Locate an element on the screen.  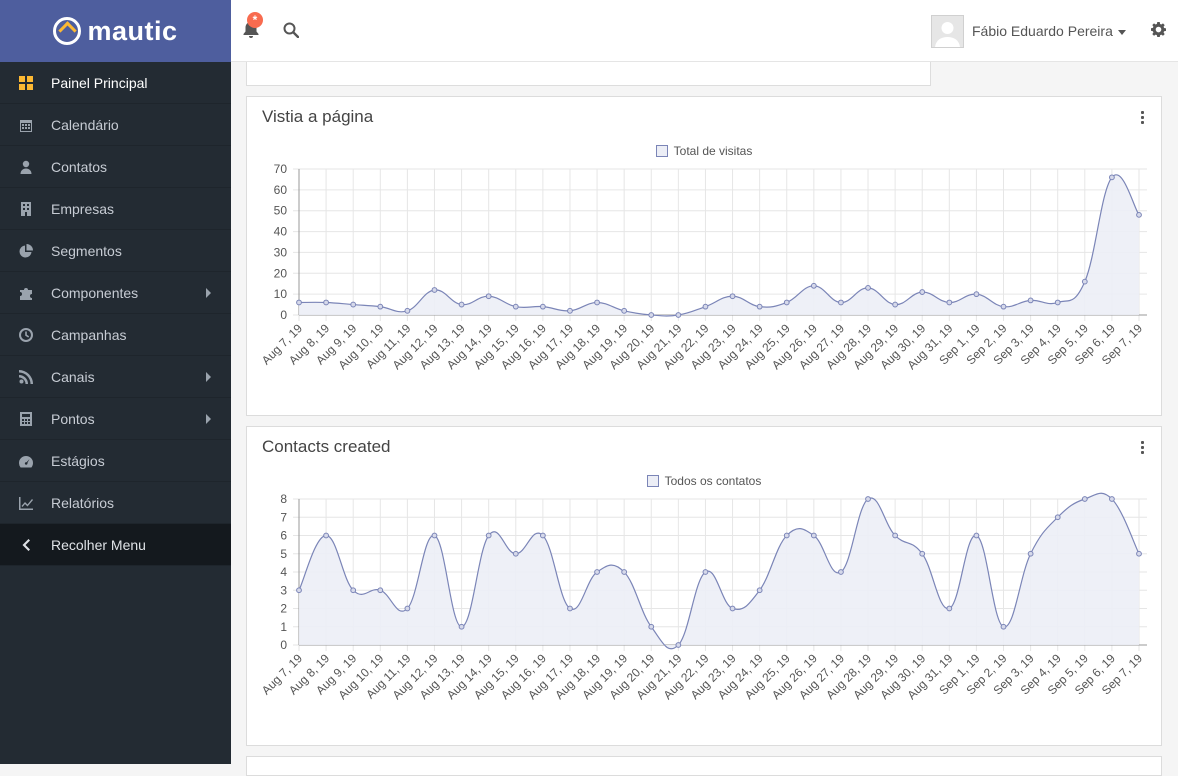
sidebar-item-pontos: Pontos is located at coordinates (115, 419).